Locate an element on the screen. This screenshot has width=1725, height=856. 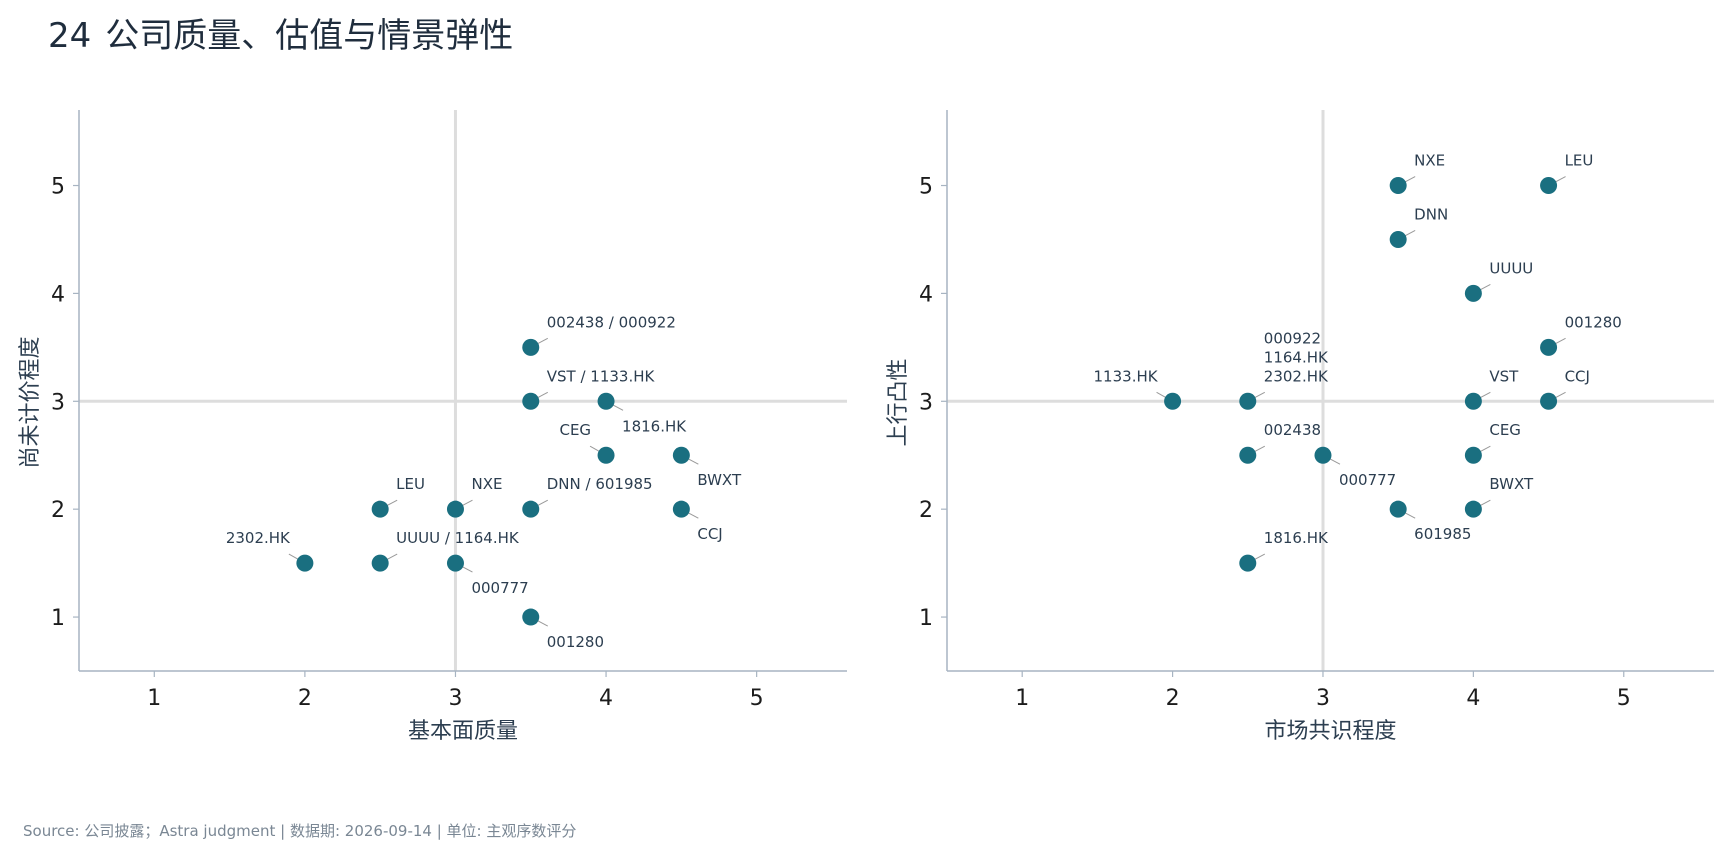
panel1-point-label: CCJ is located at coordinates (709, 534).